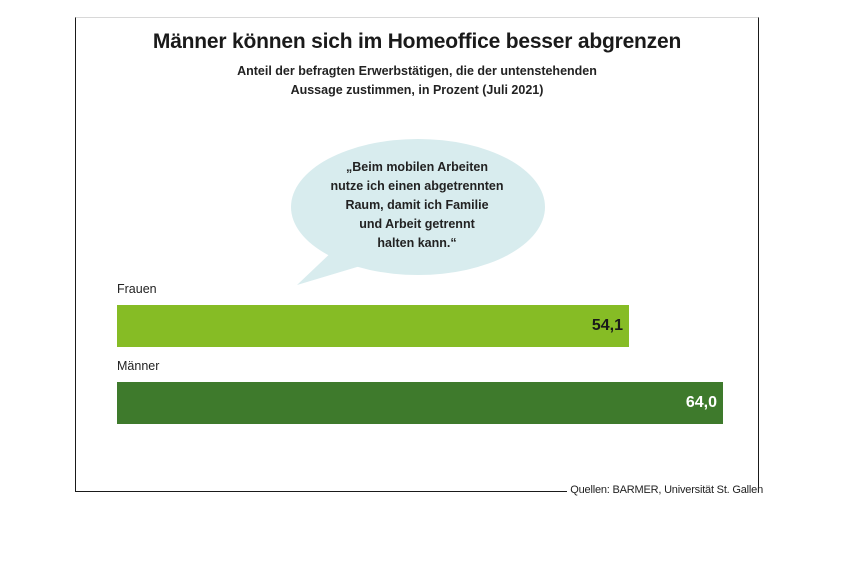 Image resolution: width=850 pixels, height=566 pixels. I want to click on category-label-maenner: Männer, so click(138, 366).